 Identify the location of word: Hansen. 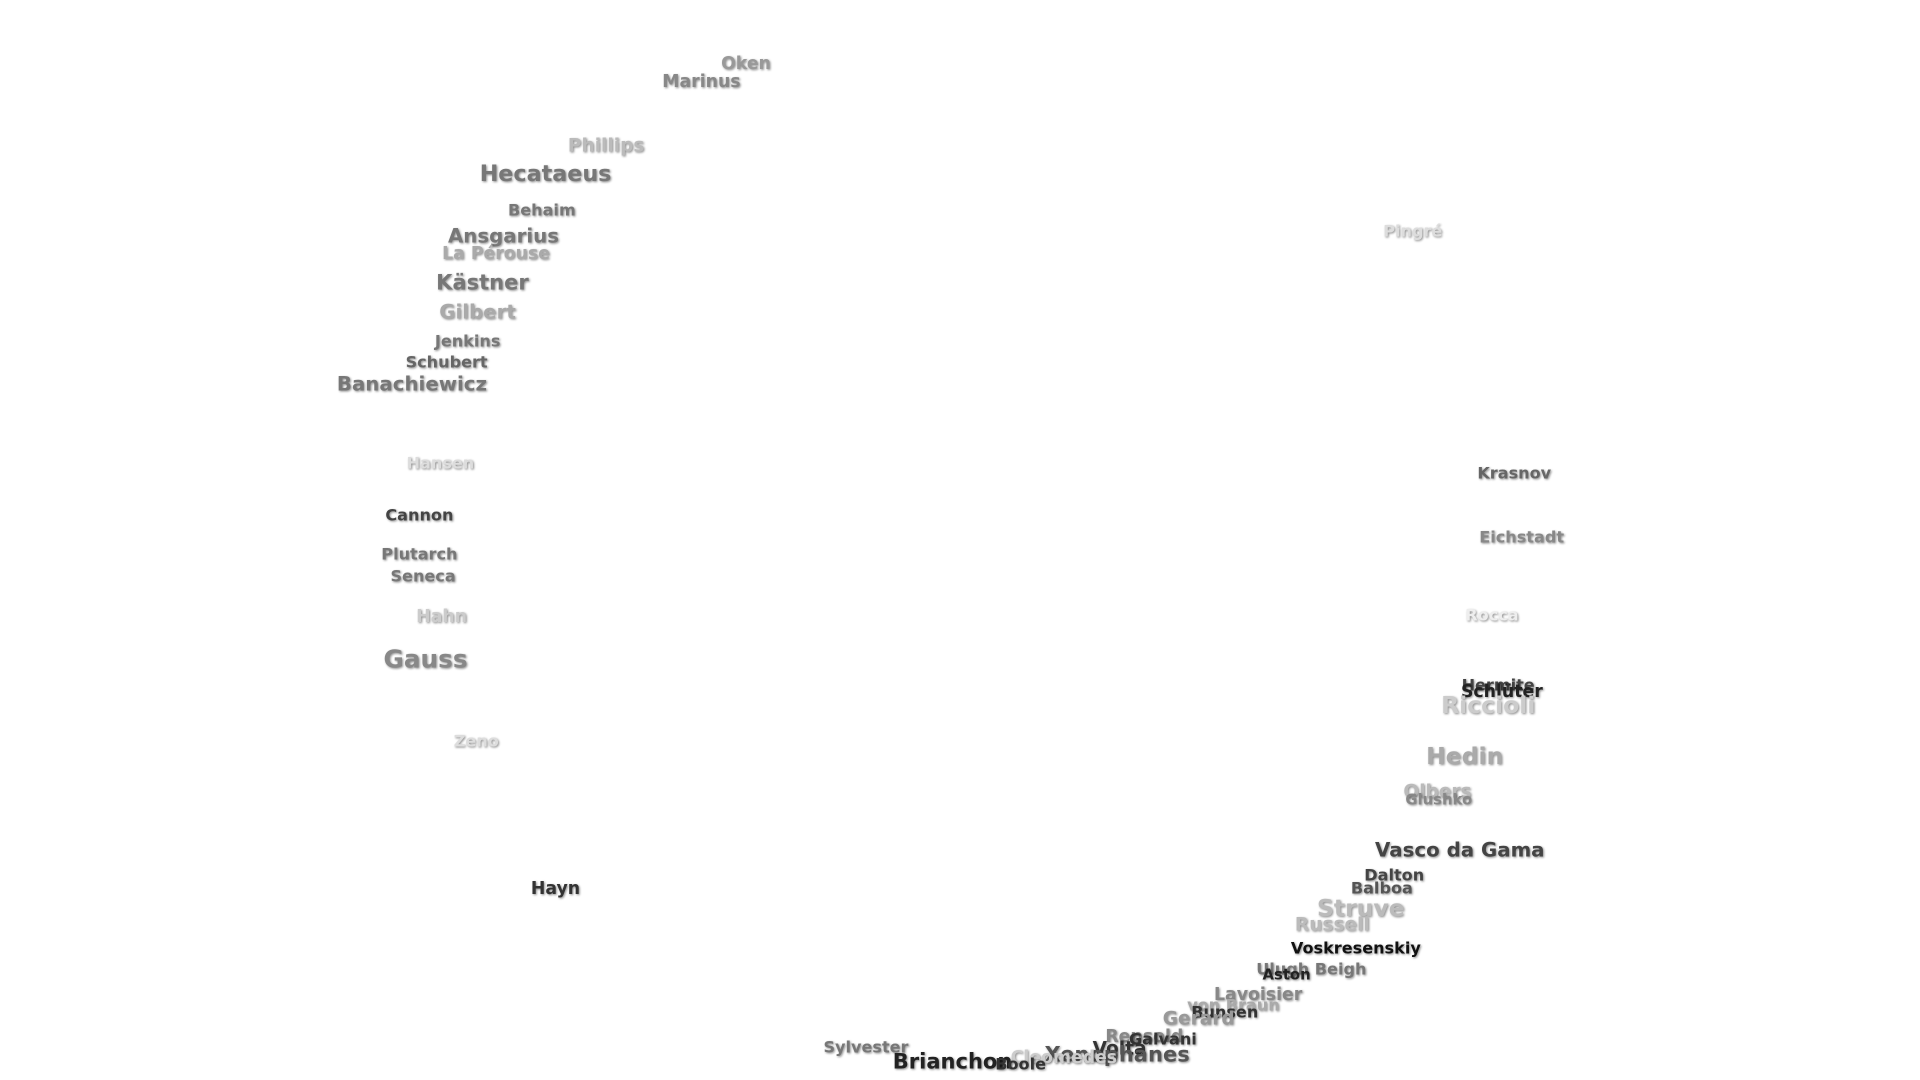
(440, 463).